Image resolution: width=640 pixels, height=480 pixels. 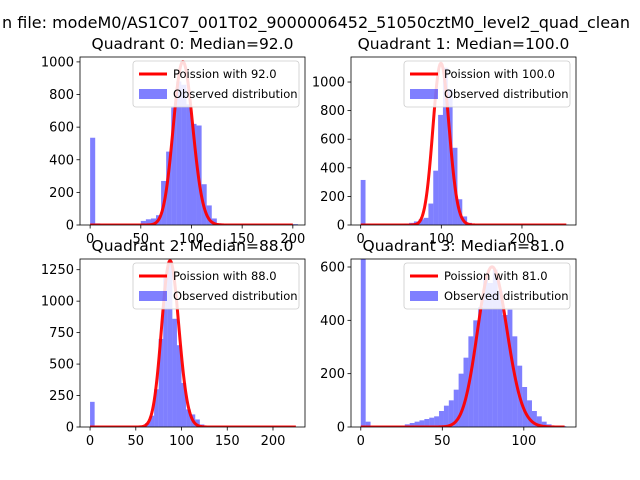 I want to click on legend: Poission with 100.0 Observed distribution, so click(x=487, y=84).